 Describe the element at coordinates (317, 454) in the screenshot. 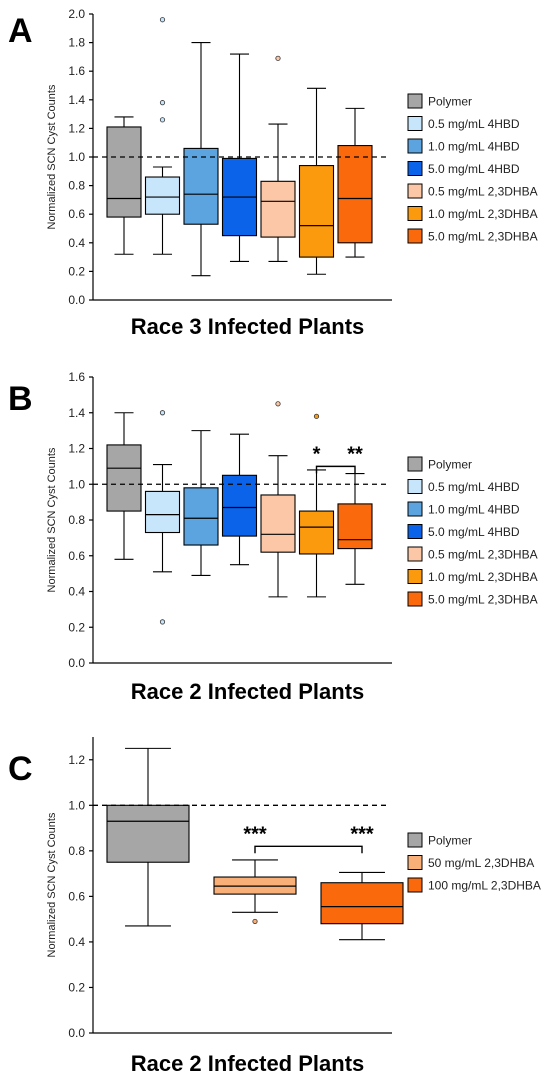

I see `significance-label: *` at that location.